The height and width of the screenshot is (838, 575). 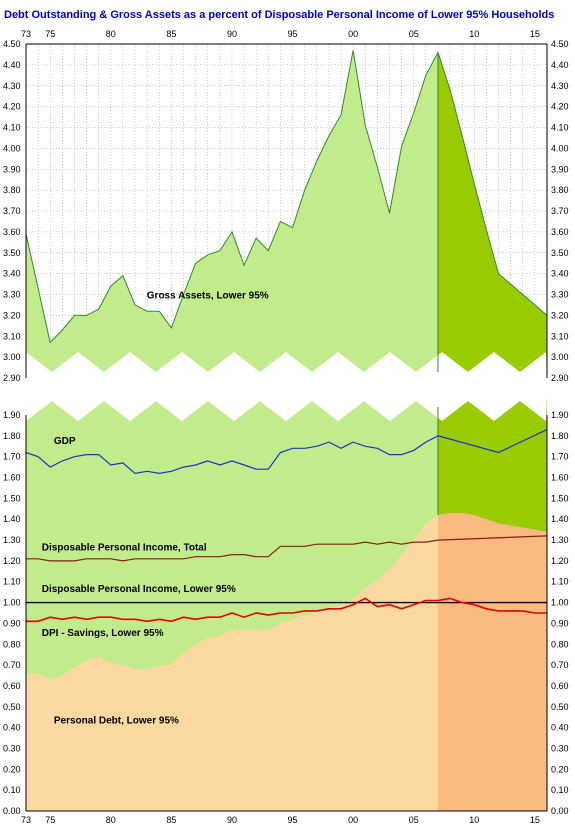 What do you see at coordinates (286, 366) in the screenshot?
I see `axis-break-lower-edge` at bounding box center [286, 366].